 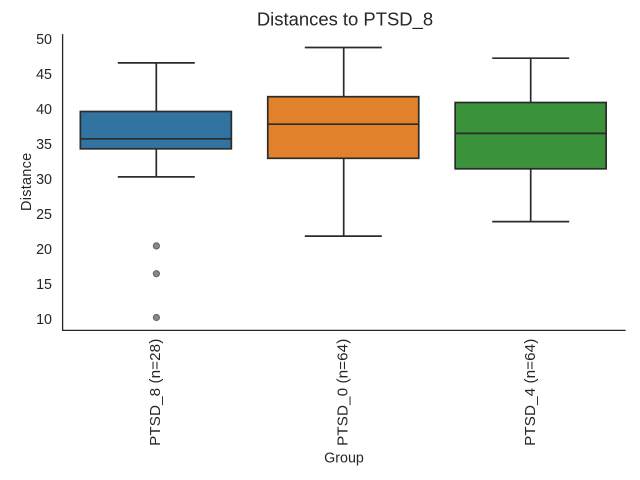 I want to click on svg-text: 20, so click(x=44, y=250).